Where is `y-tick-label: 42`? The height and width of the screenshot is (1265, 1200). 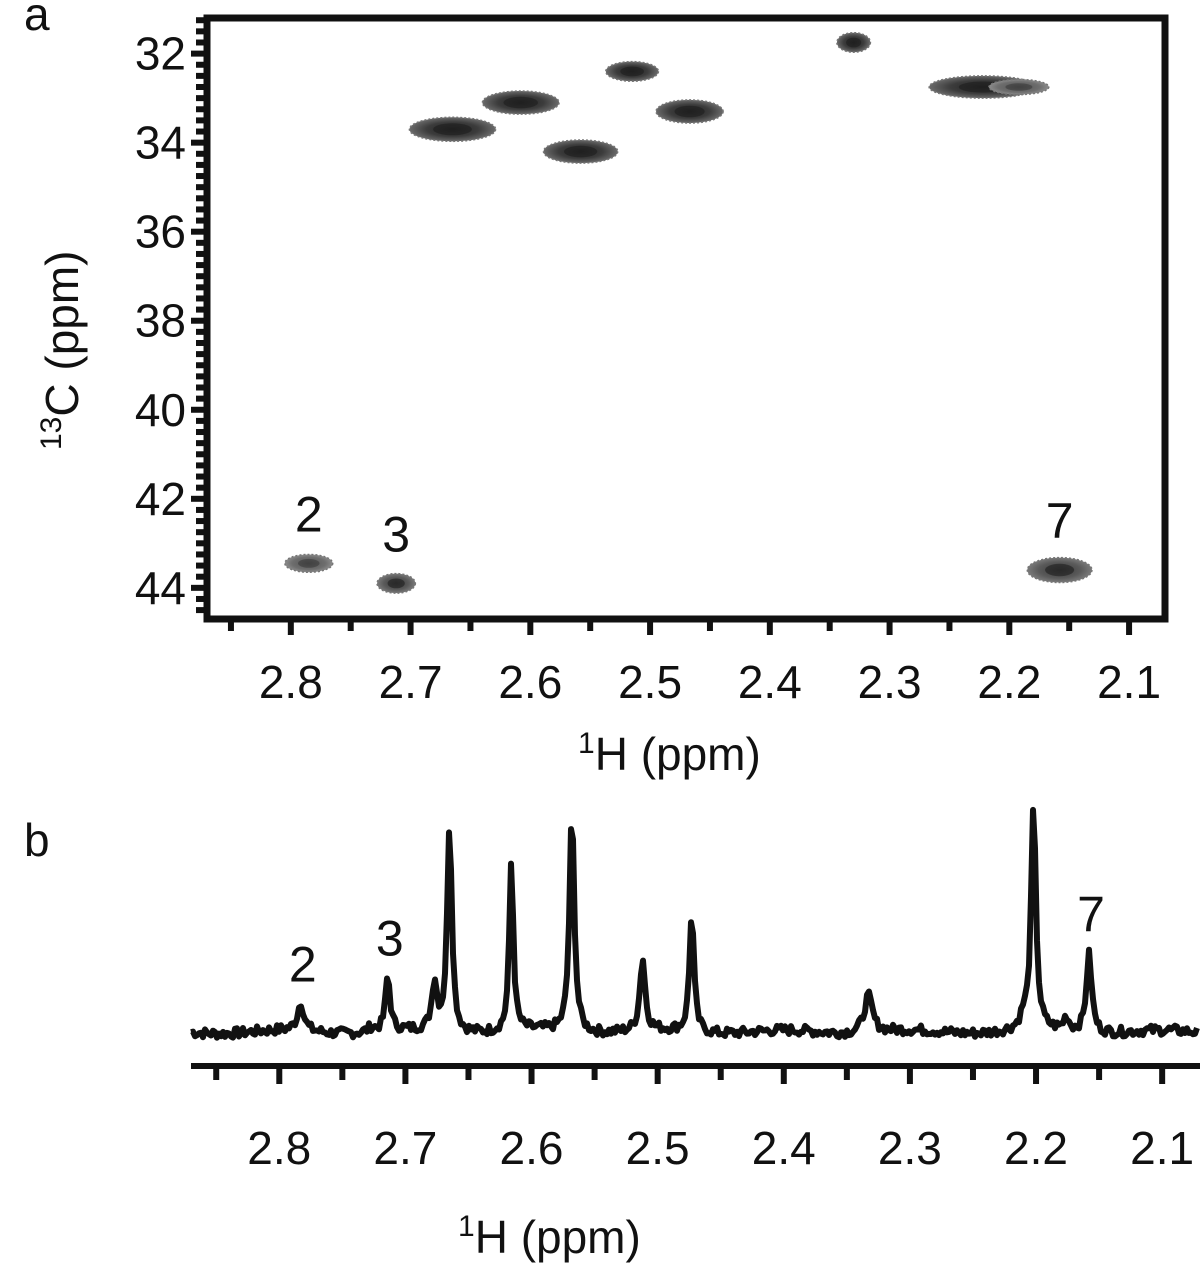 y-tick-label: 42 is located at coordinates (160, 499).